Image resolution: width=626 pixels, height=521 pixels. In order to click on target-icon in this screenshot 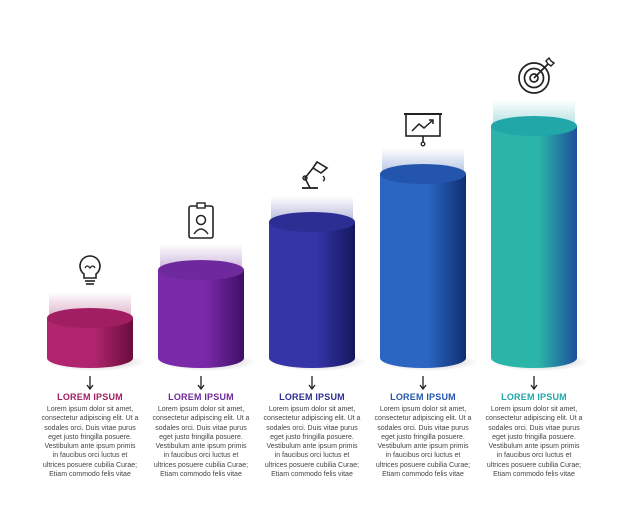, I will do `click(537, 75)`.